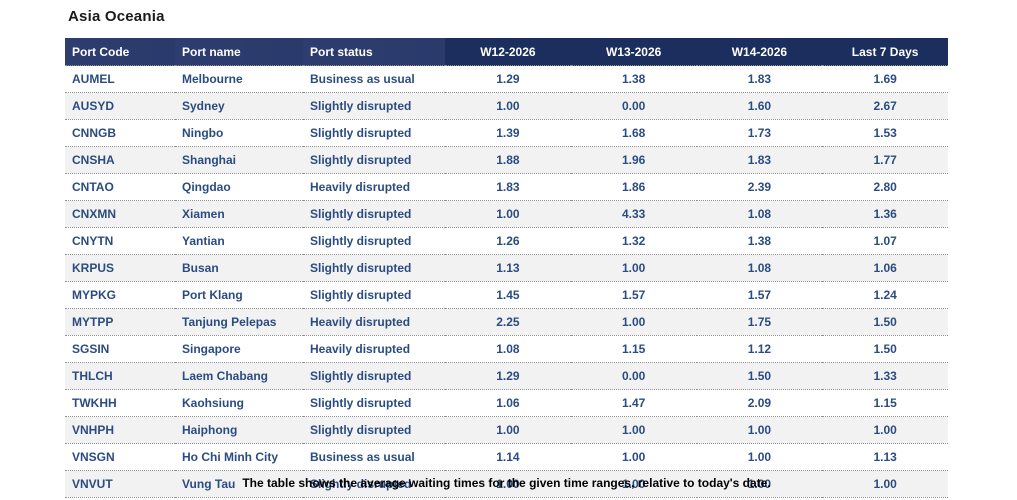 The image size is (1017, 500). Describe the element at coordinates (633, 187) in the screenshot. I see `cell-w13-2026: 1.86` at that location.